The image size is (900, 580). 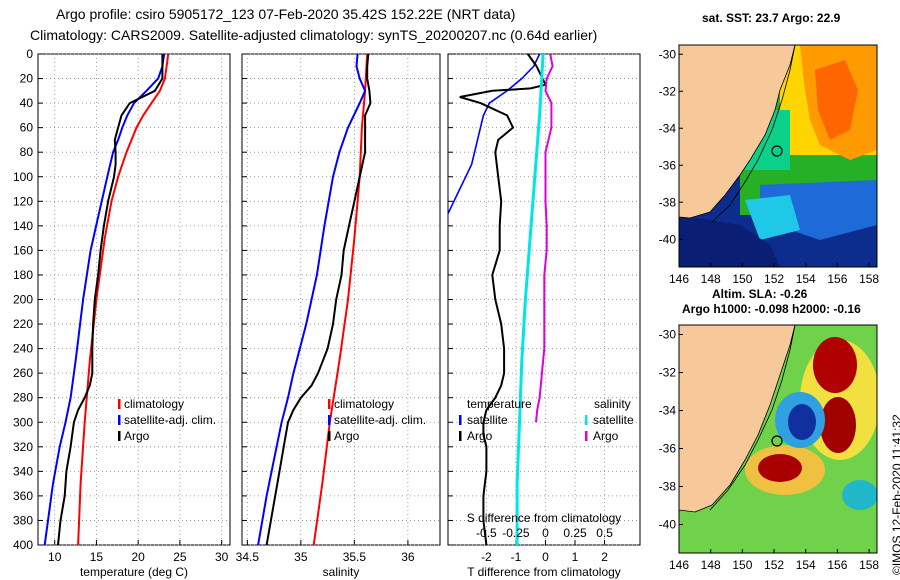 What do you see at coordinates (27, 103) in the screenshot?
I see `temp-depth-label: 40` at bounding box center [27, 103].